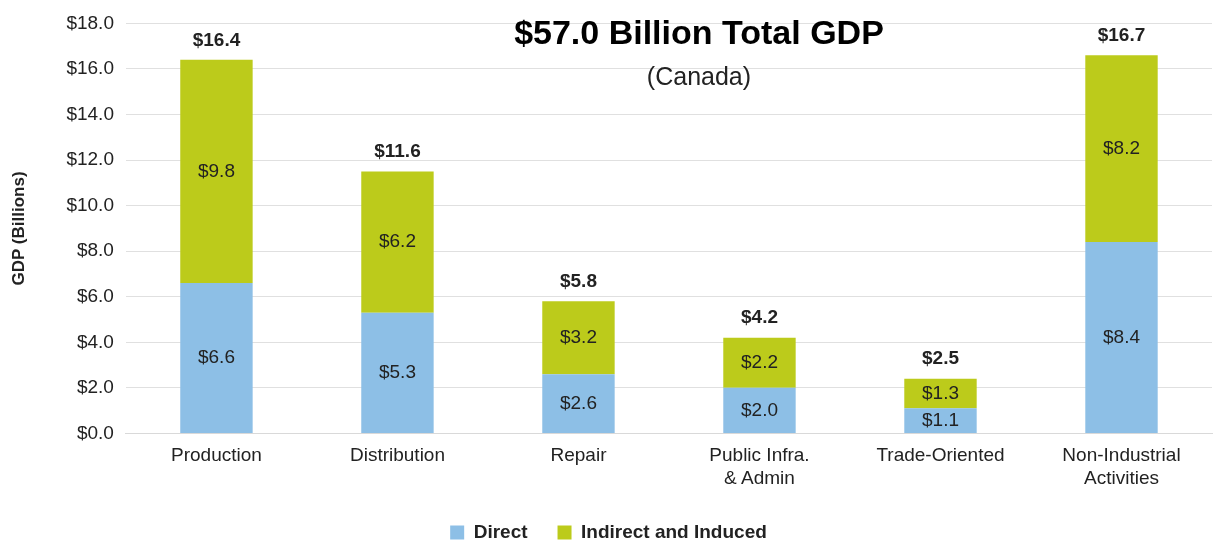 The image size is (1222, 552). I want to click on y-tick-label: $8.0, so click(95, 250).